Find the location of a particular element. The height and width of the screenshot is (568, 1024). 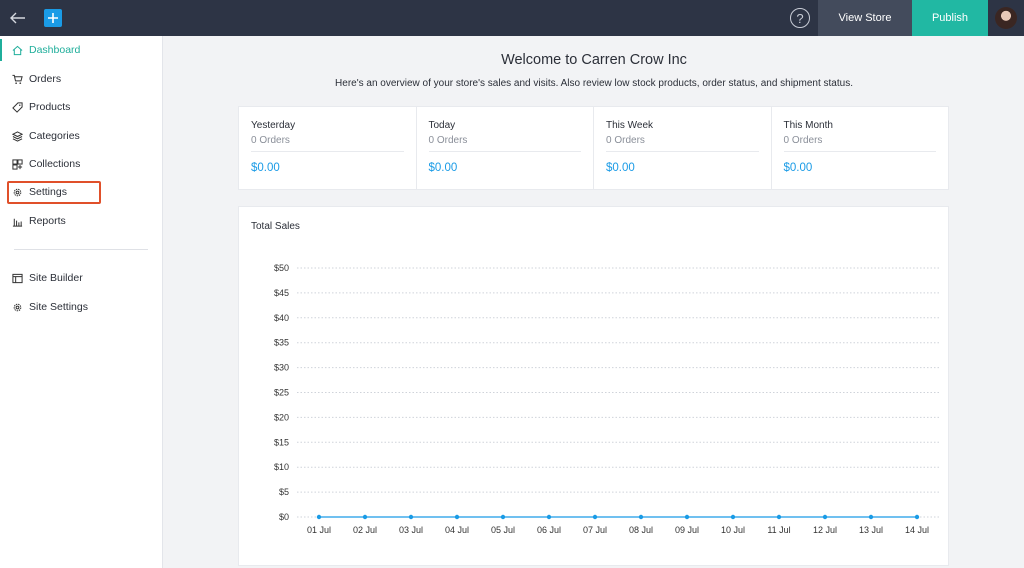

plus-icon is located at coordinates (53, 18).